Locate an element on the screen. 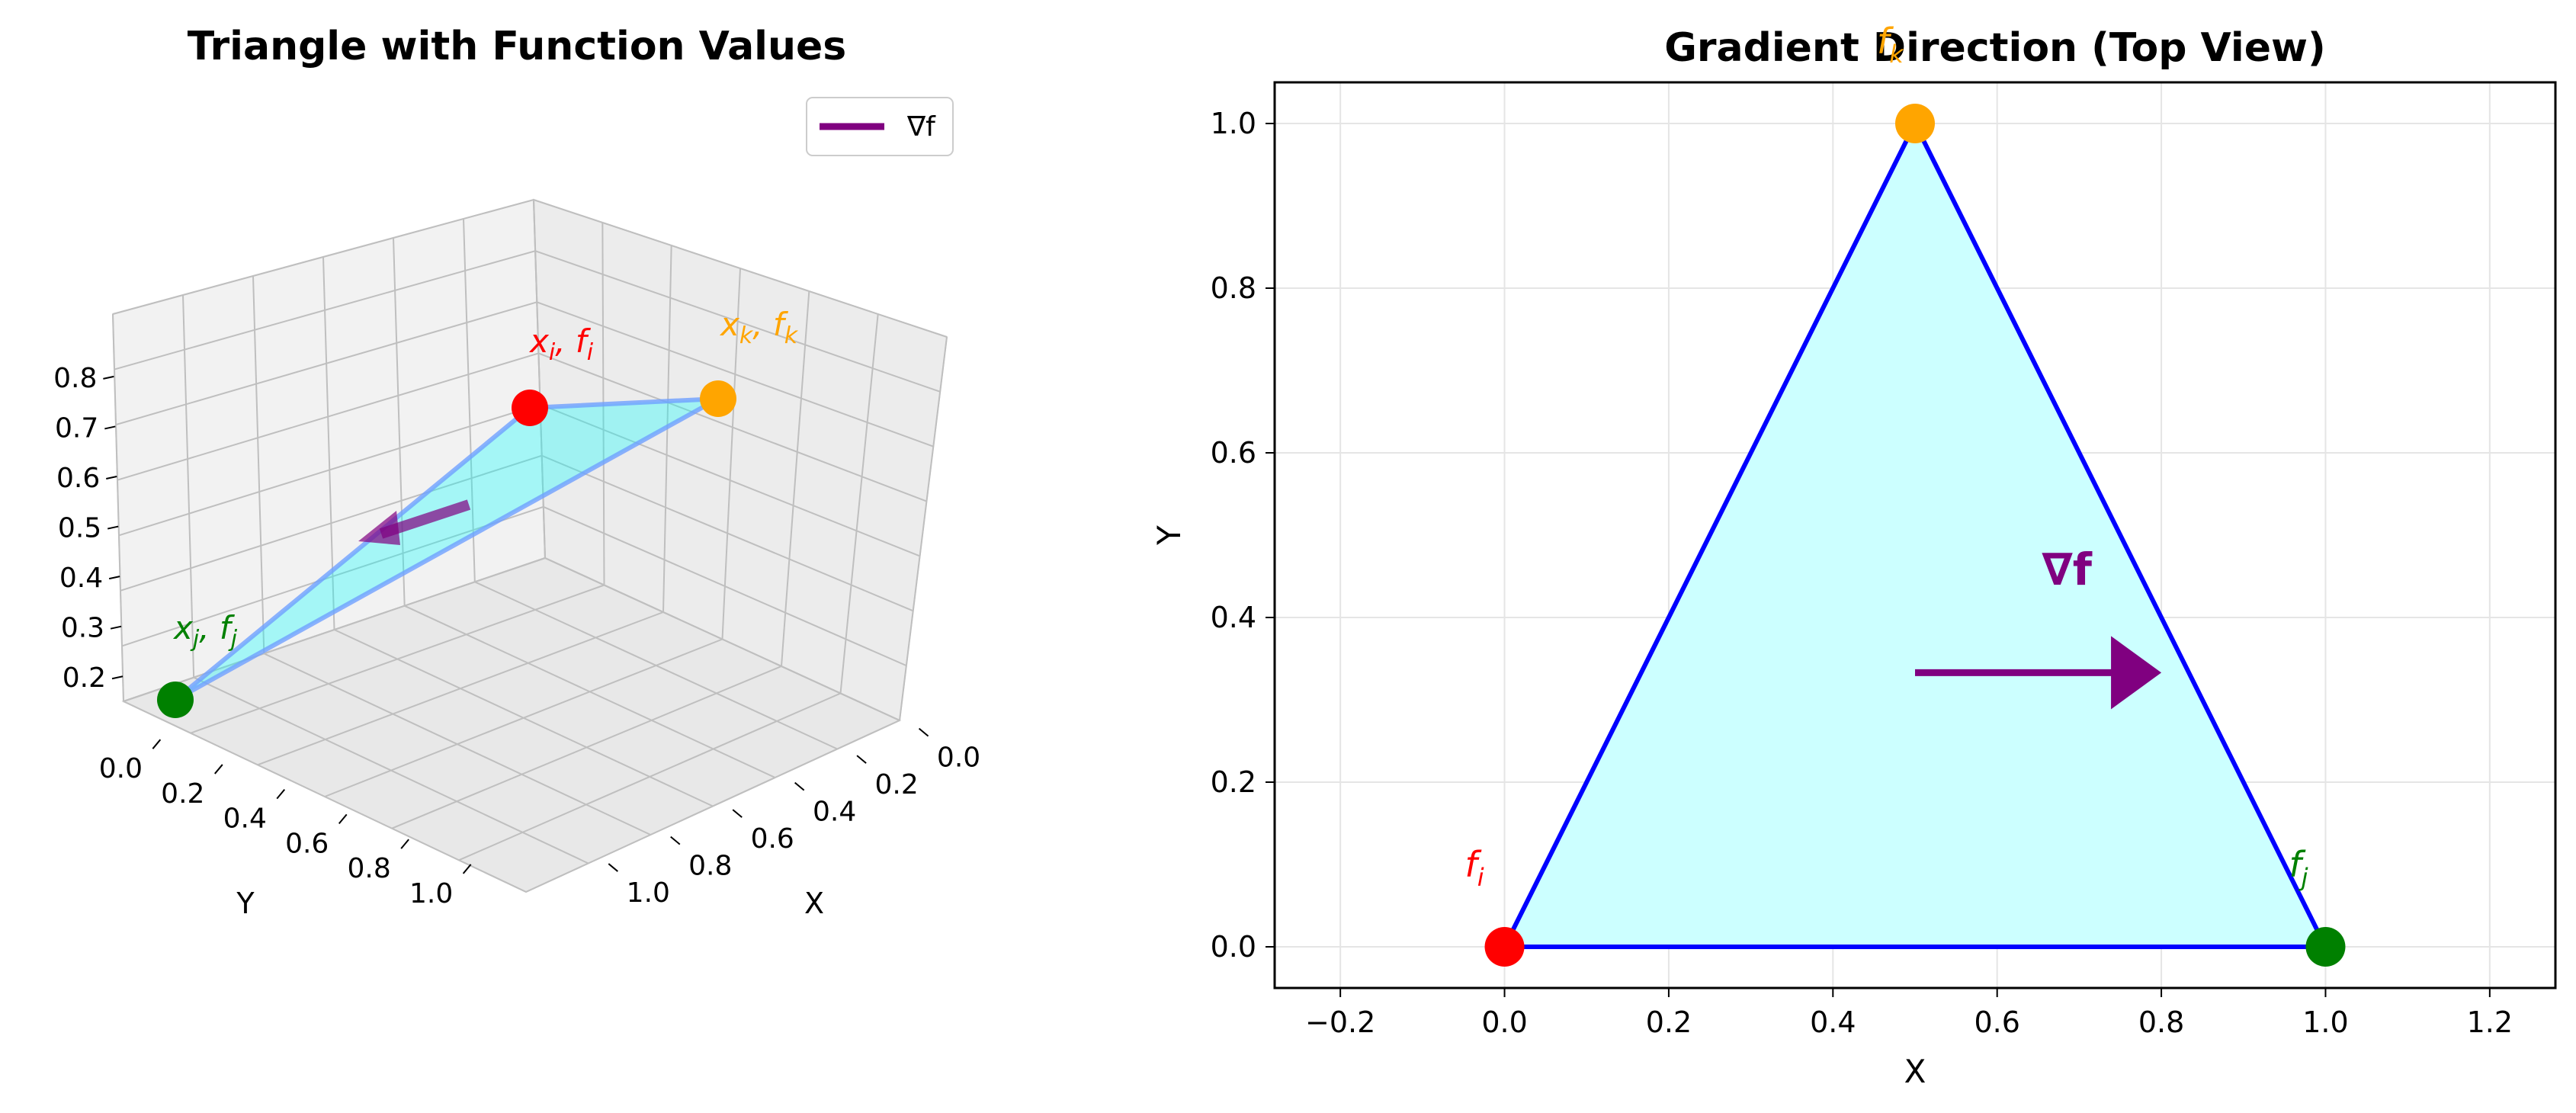  vertex-k-point-2d is located at coordinates (1915, 124).